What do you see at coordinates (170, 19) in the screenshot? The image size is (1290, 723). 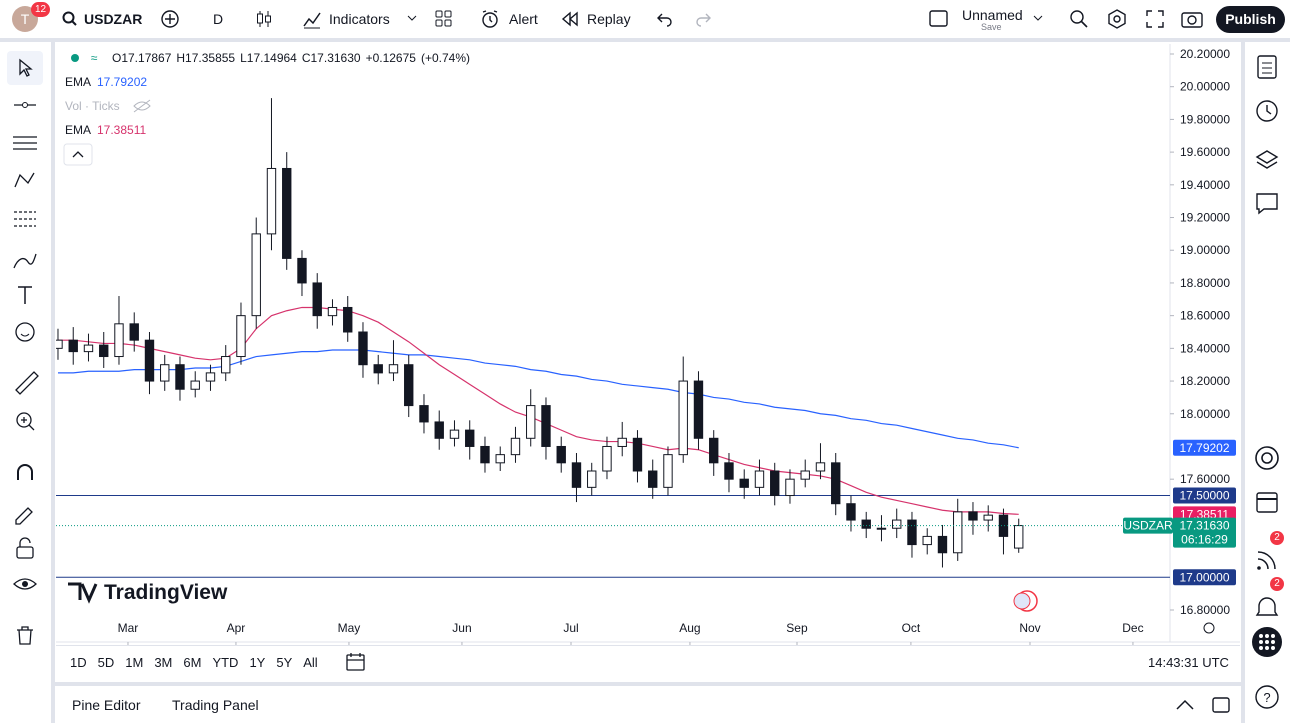 I see `compare-icon` at bounding box center [170, 19].